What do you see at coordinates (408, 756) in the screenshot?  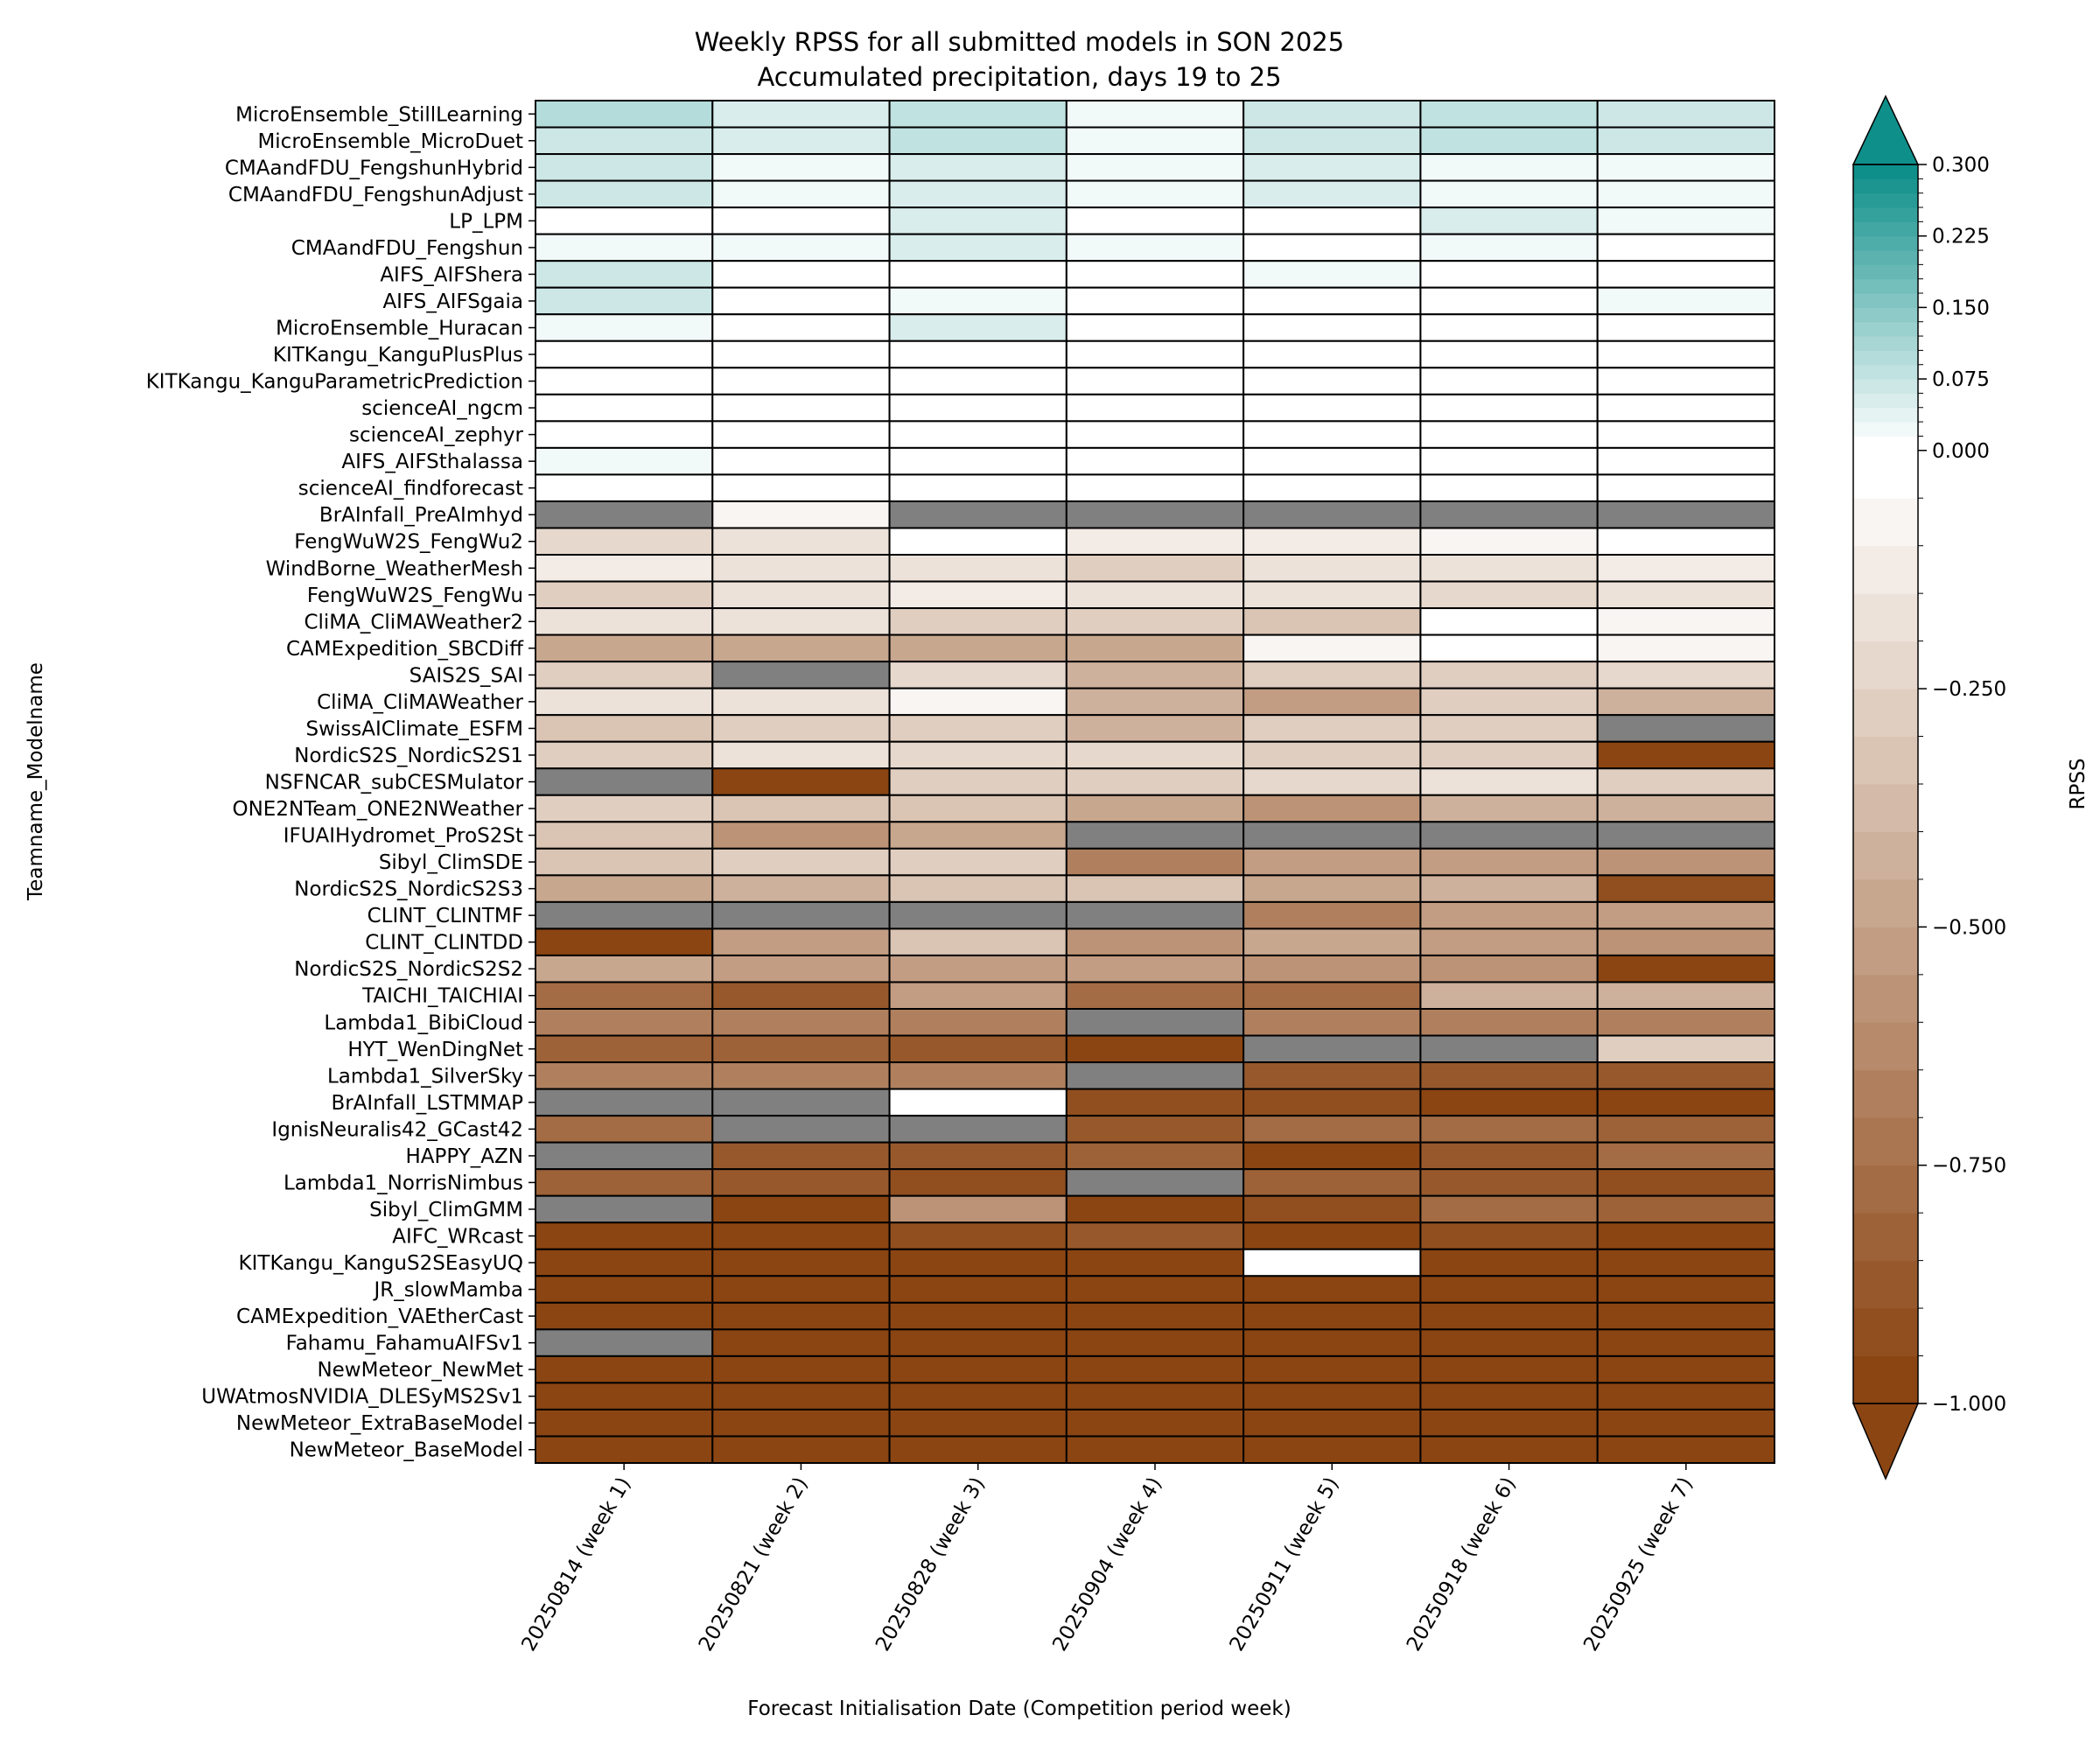 I see `y-tick-label: NordicS2S_NordicS2S1` at bounding box center [408, 756].